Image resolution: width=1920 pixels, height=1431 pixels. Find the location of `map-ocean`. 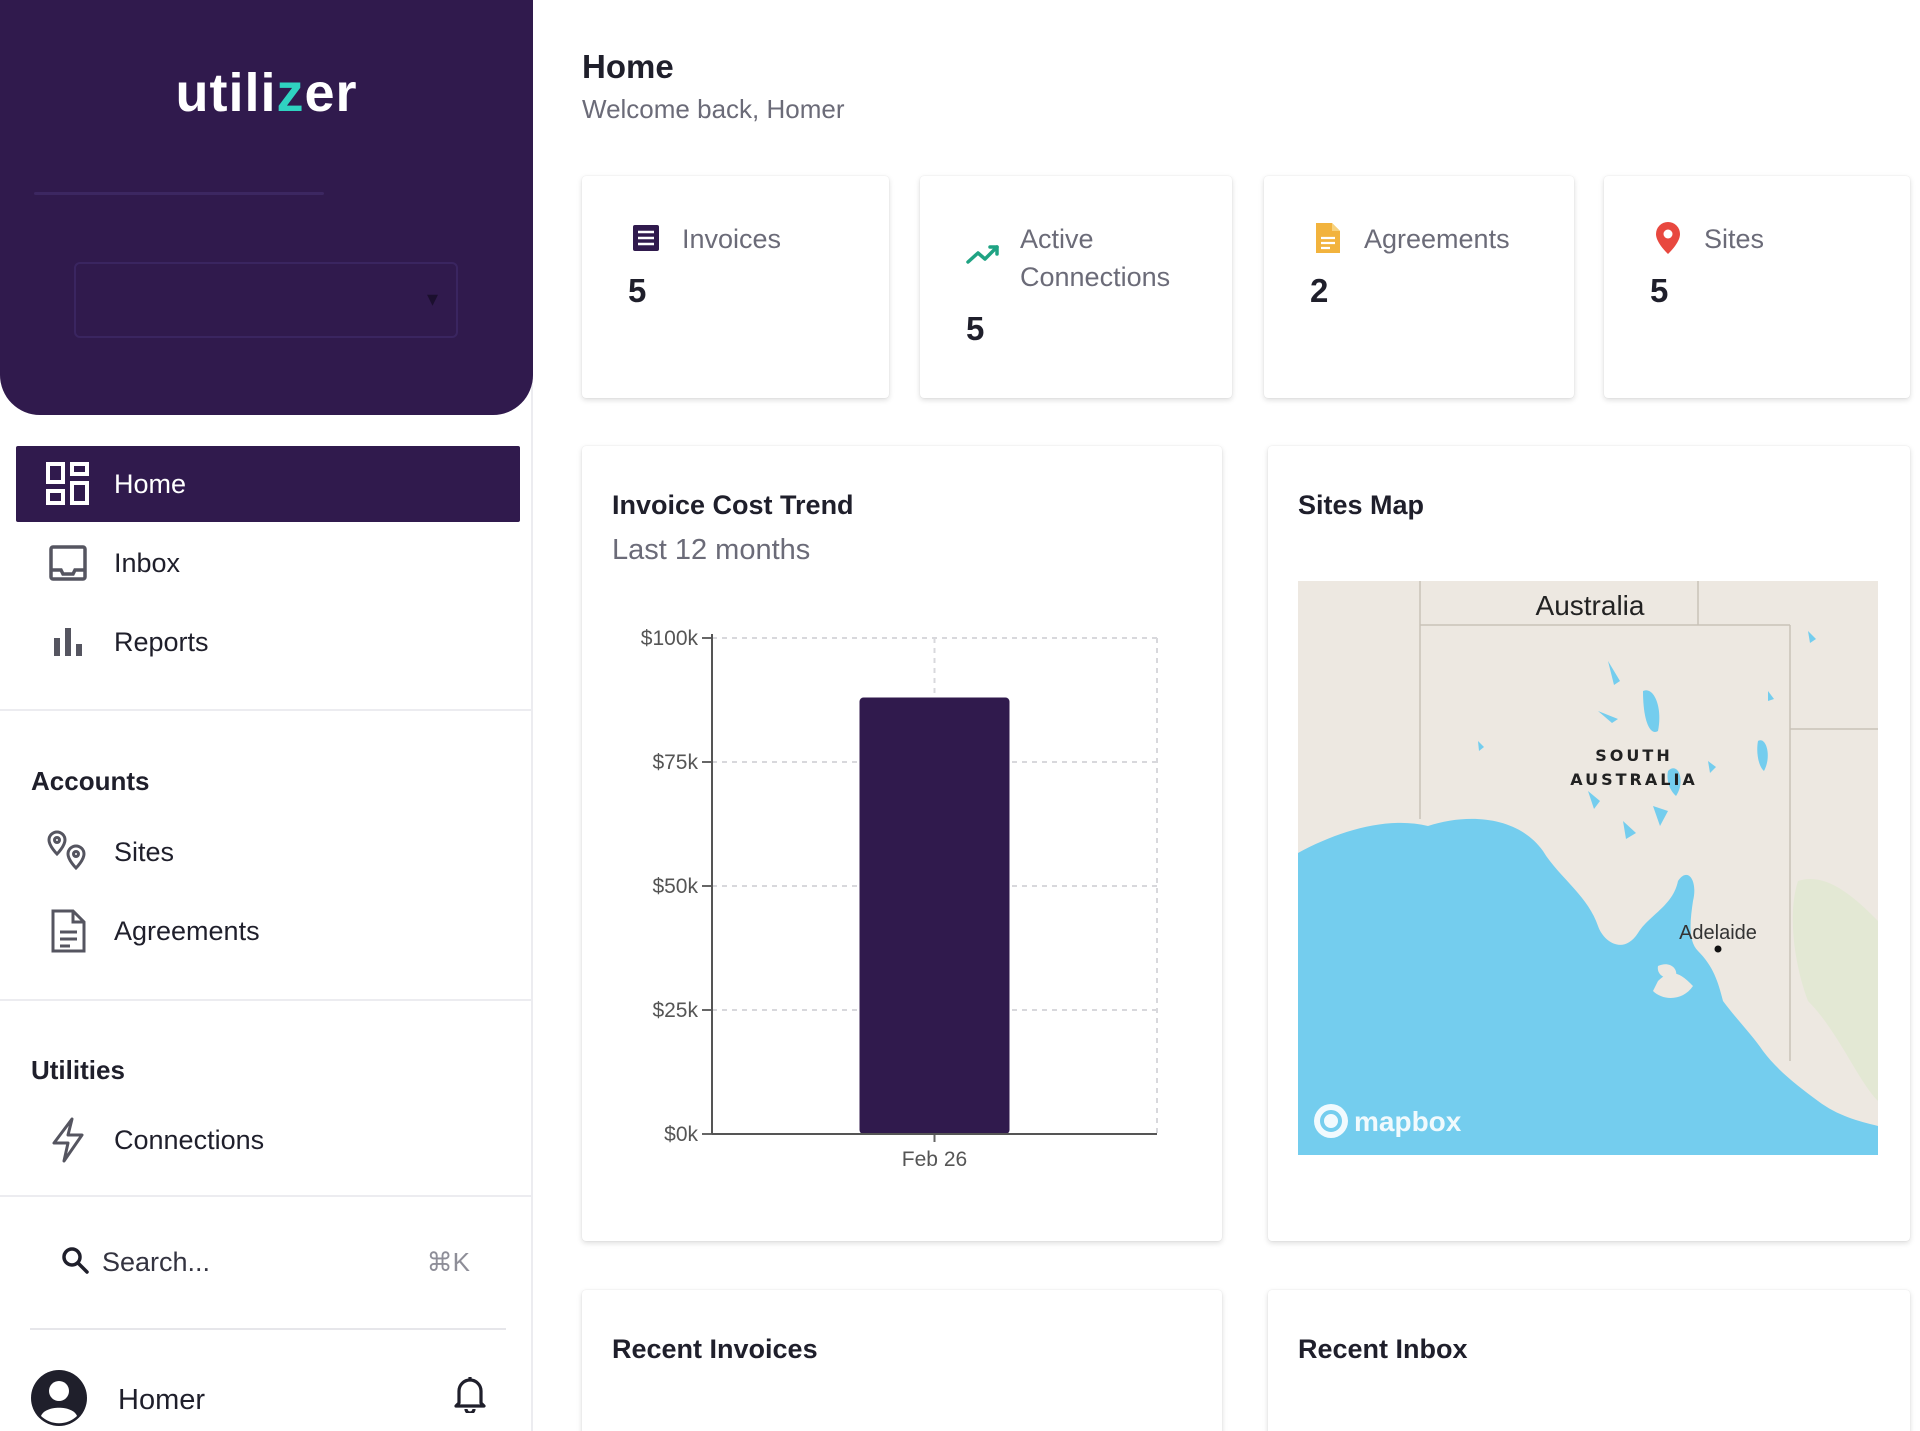

map-ocean is located at coordinates (1588, 986).